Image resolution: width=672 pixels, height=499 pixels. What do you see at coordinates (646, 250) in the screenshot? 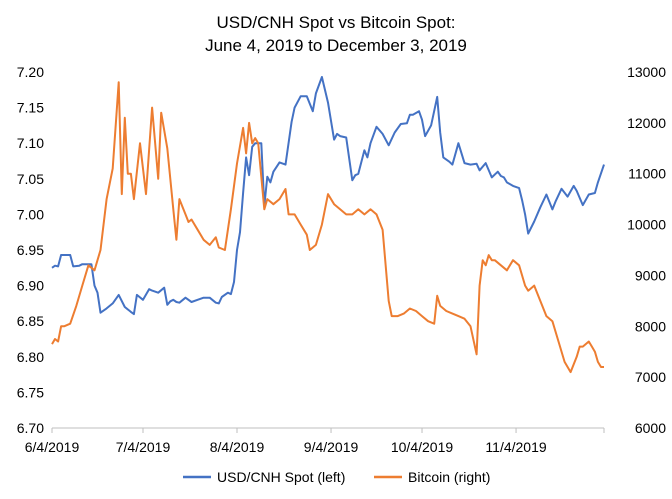
I see `right-axis: 13000 12000 11000 10000 9000 8000 7000 6000` at bounding box center [646, 250].